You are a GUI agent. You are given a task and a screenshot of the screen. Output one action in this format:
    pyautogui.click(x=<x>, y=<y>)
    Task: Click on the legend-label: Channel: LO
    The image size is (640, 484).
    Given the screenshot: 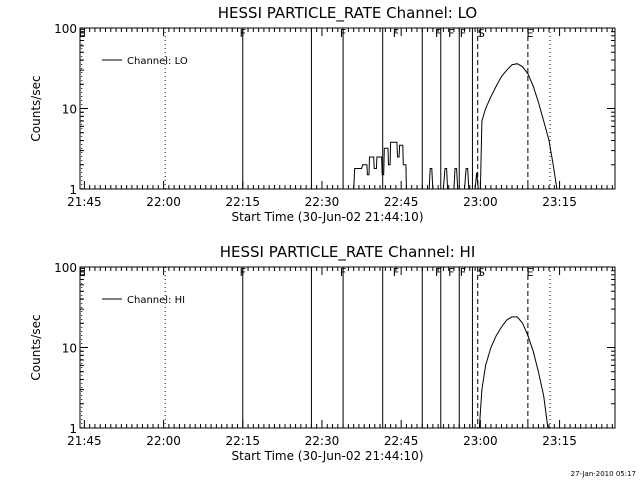 What is the action you would take?
    pyautogui.click(x=157, y=61)
    